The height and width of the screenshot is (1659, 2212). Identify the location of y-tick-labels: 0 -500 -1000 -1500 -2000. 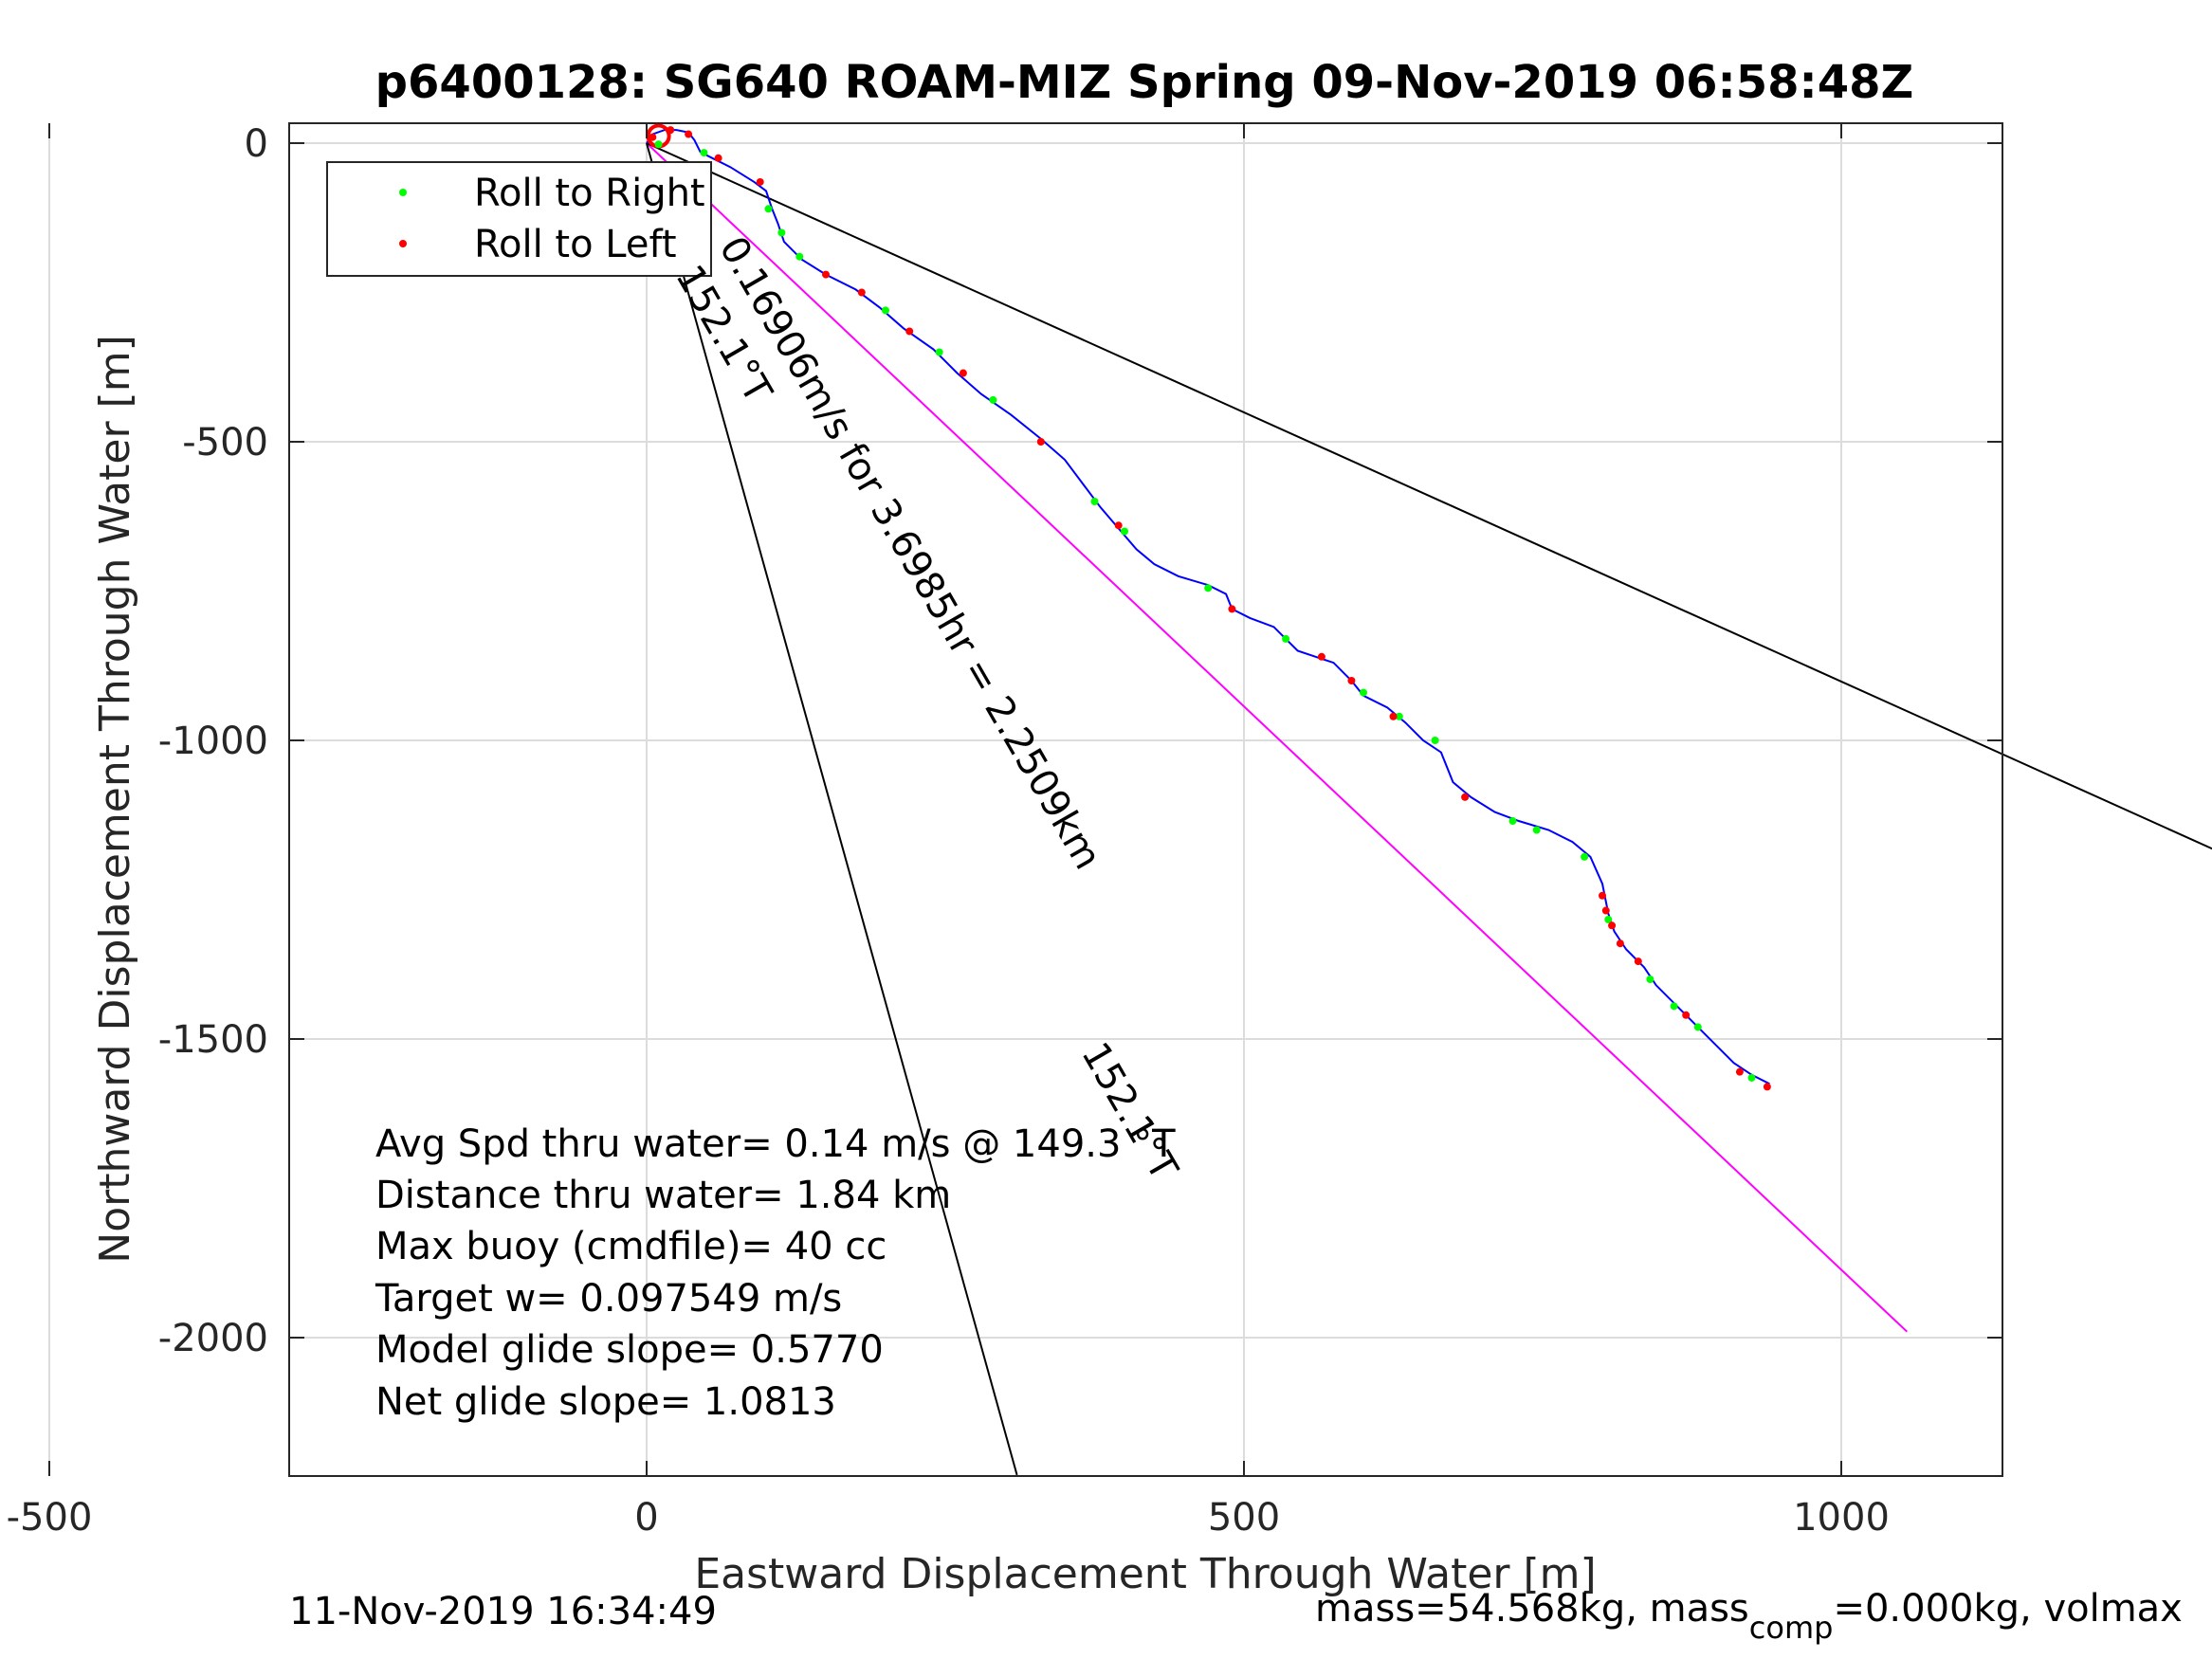
(213, 741).